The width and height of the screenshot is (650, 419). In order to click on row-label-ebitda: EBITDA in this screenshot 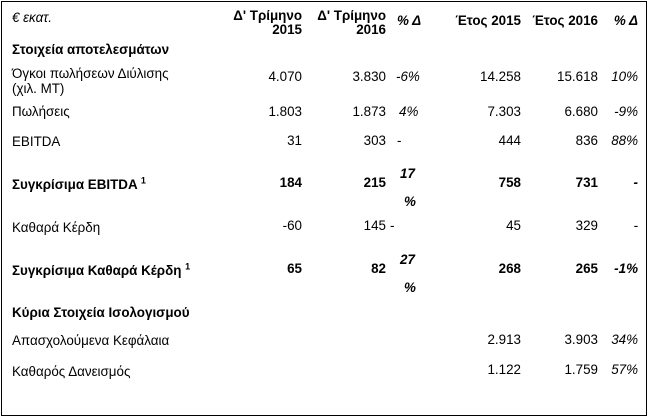, I will do `click(36, 141)`.